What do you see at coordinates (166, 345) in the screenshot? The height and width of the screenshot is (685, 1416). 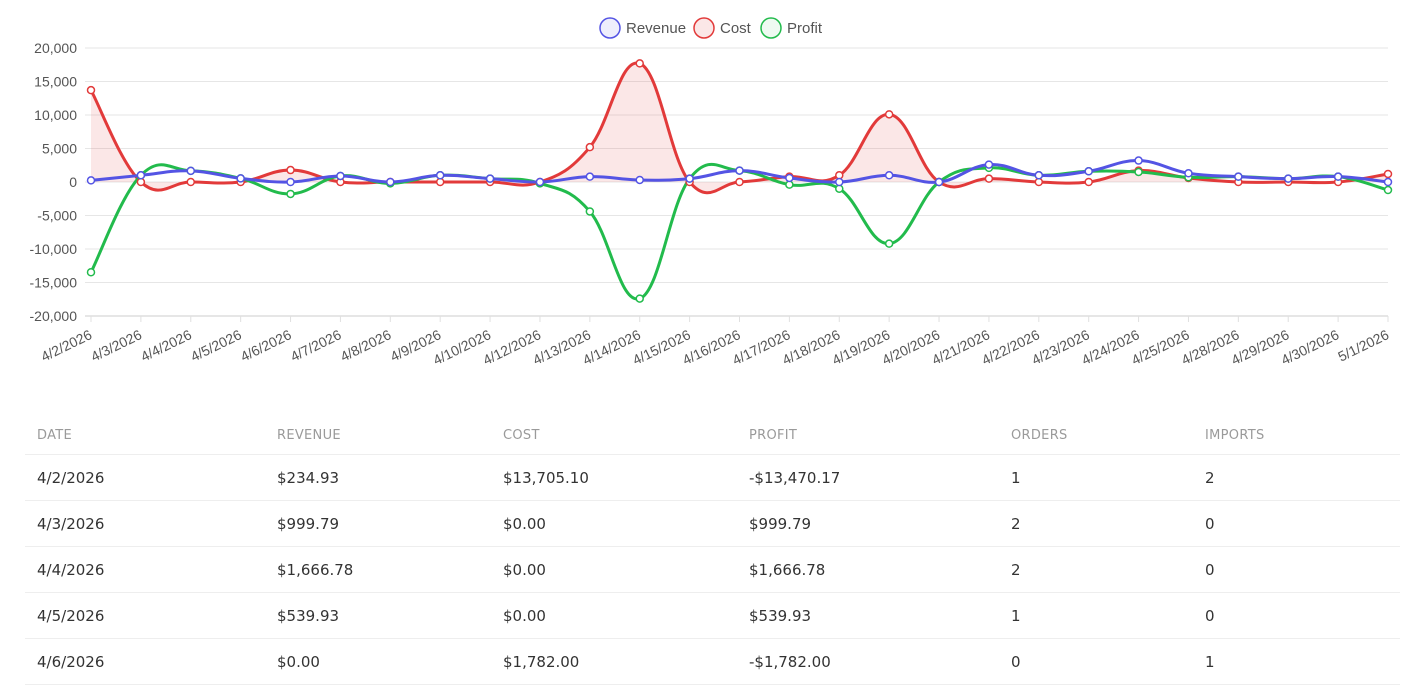 I see `x-tick-label: 4/4/2026` at bounding box center [166, 345].